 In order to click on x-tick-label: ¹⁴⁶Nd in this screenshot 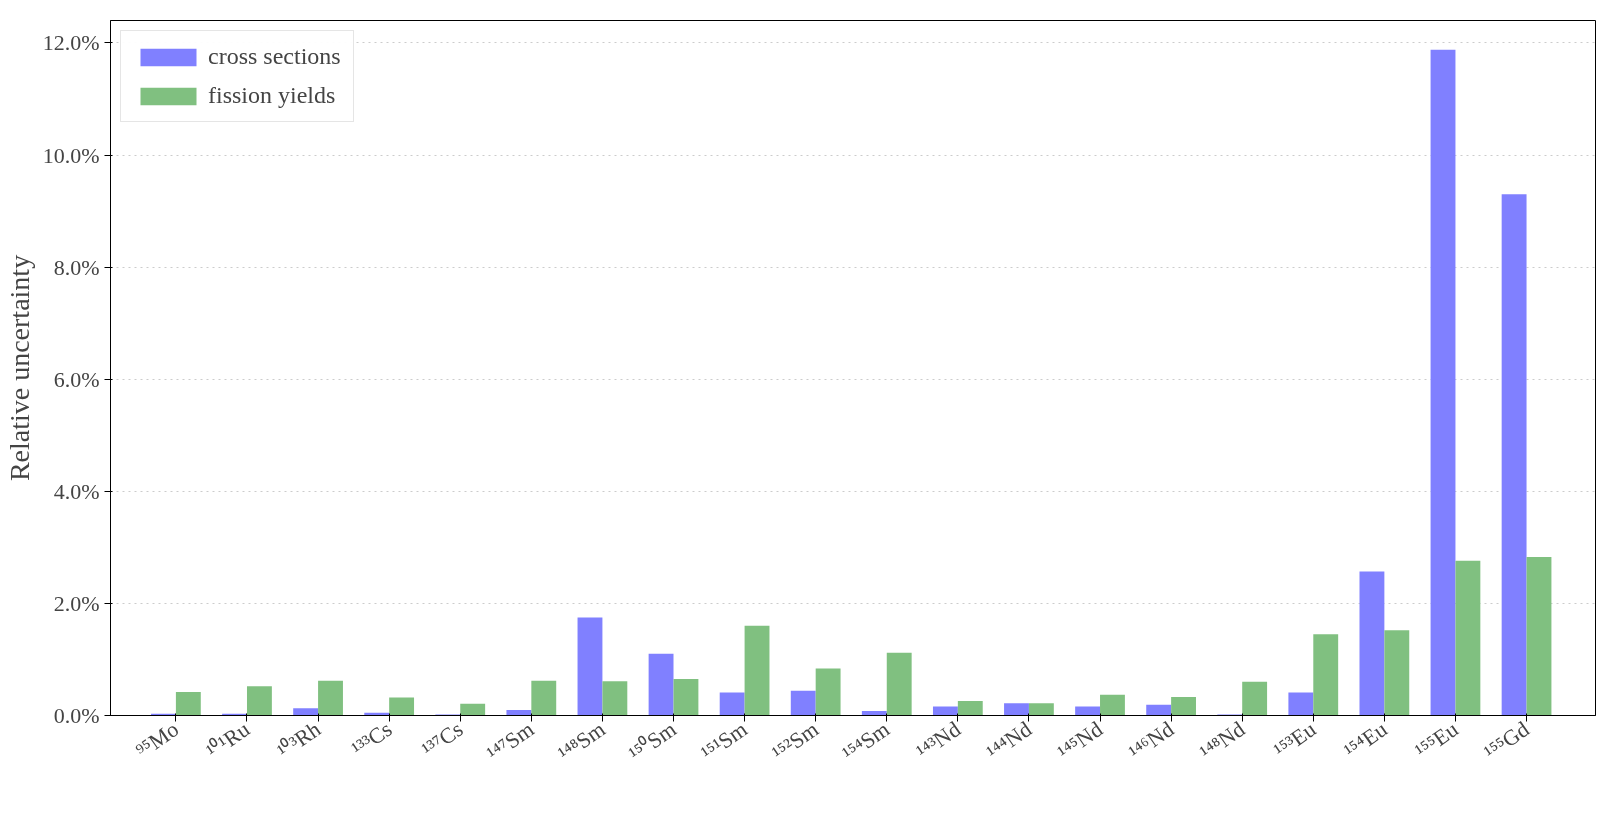, I will do `click(1151, 740)`.